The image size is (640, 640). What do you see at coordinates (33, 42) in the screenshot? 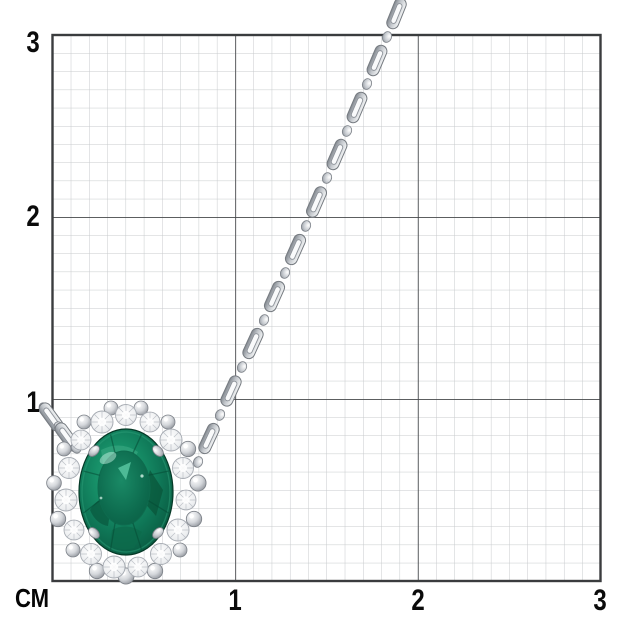
I see `y-axis-tick-3cm: 3` at bounding box center [33, 42].